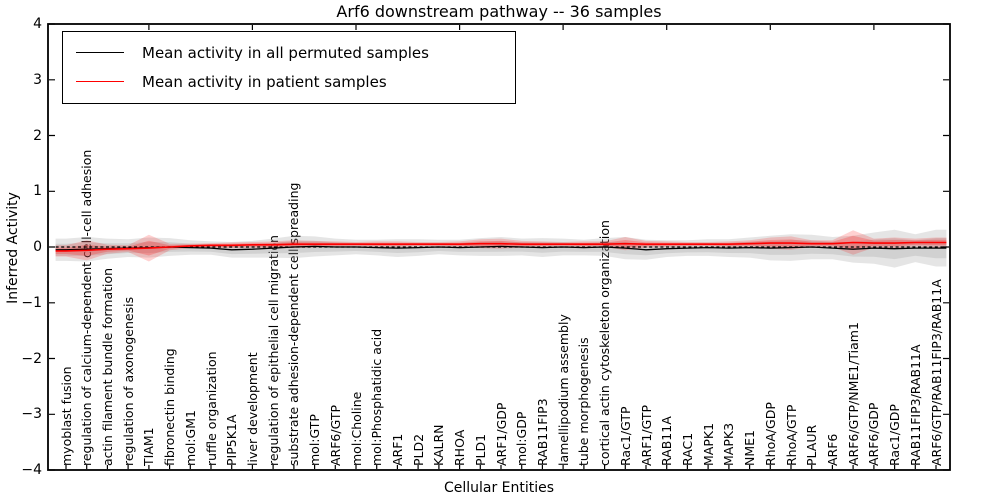 The image size is (1000, 500). I want to click on y-tick-label: 3, so click(37, 79).